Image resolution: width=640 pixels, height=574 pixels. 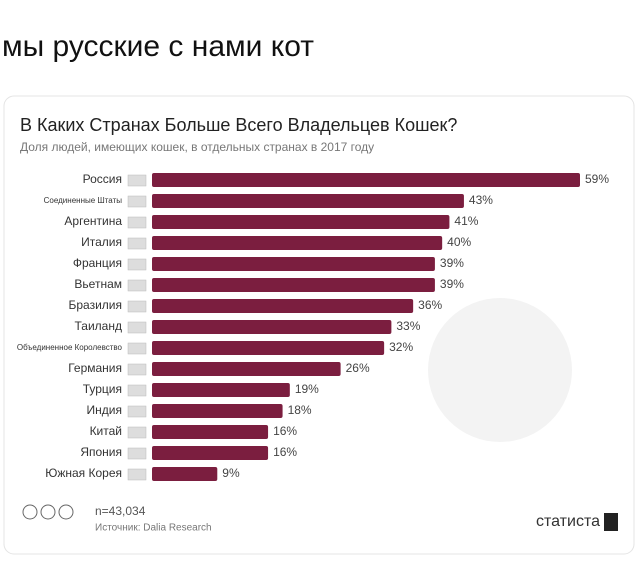 What do you see at coordinates (102, 179) in the screenshot?
I see `category-label: Россия` at bounding box center [102, 179].